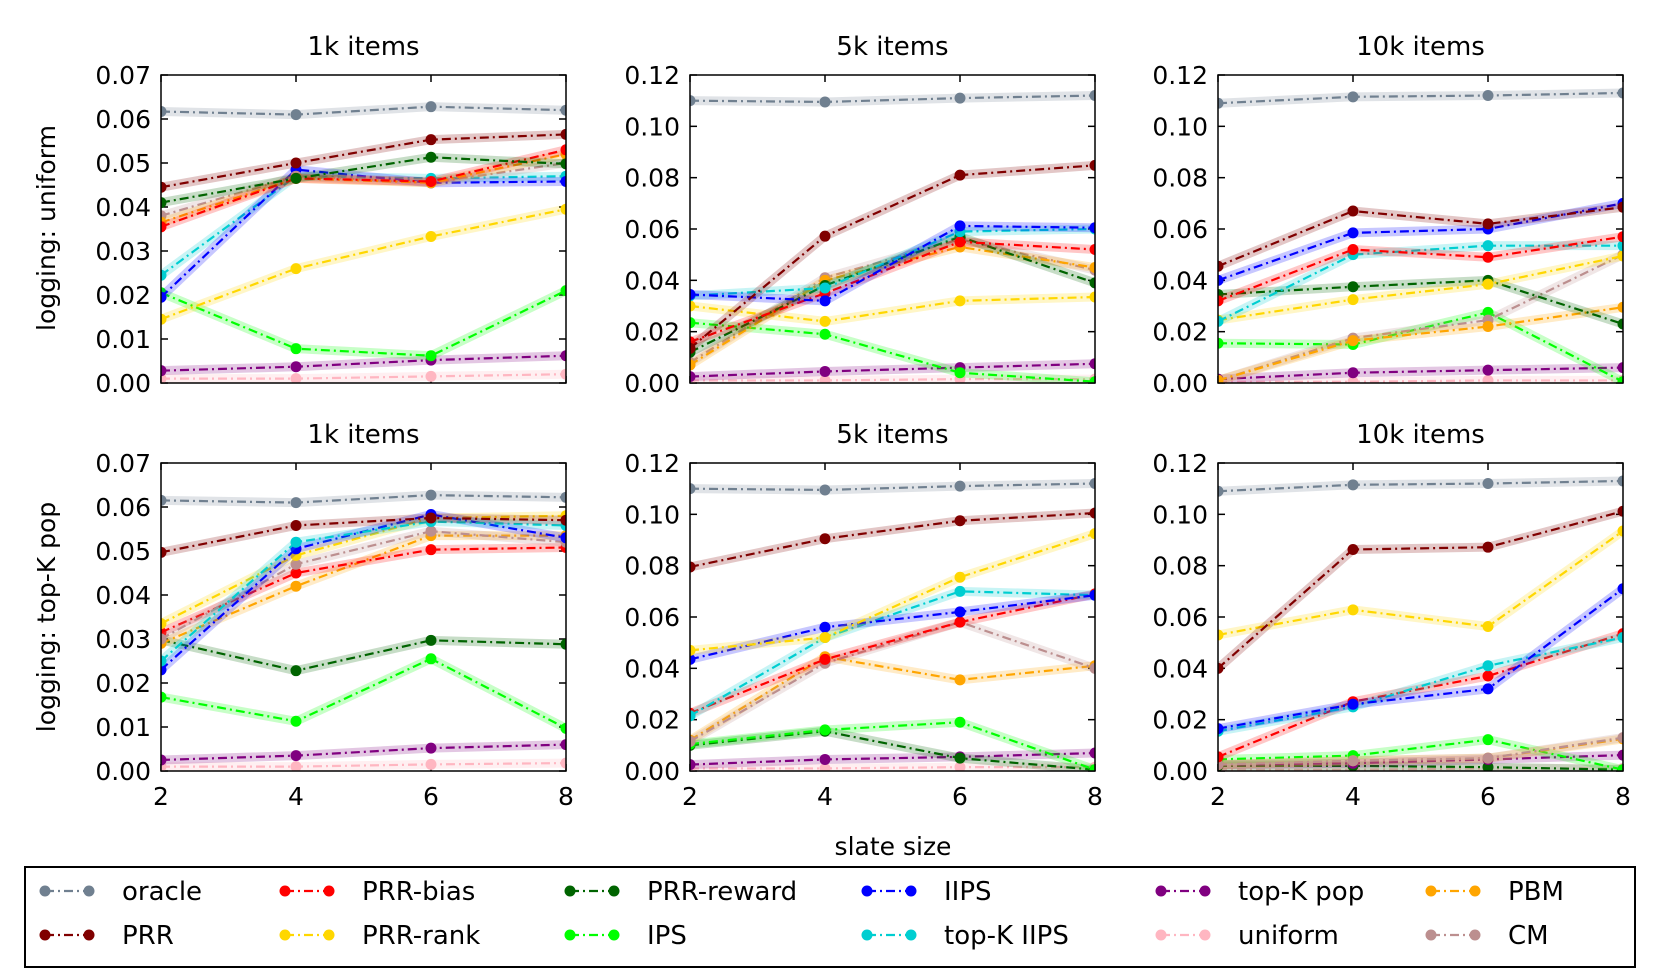  What do you see at coordinates (123, 251) in the screenshot?
I see `panel-r0c0-ytick-label-3: 0.03` at bounding box center [123, 251].